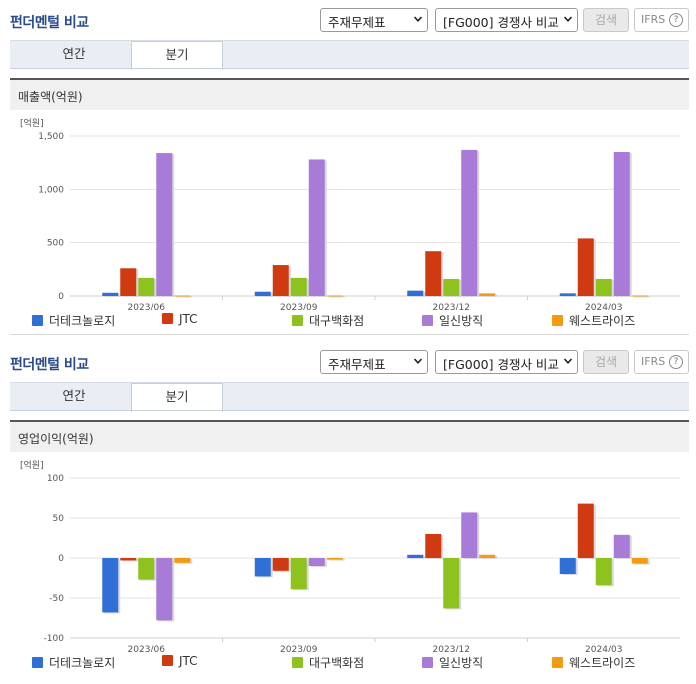 The width and height of the screenshot is (696, 684). Describe the element at coordinates (461, 321) in the screenshot. I see `legend-label: 일신방직` at that location.